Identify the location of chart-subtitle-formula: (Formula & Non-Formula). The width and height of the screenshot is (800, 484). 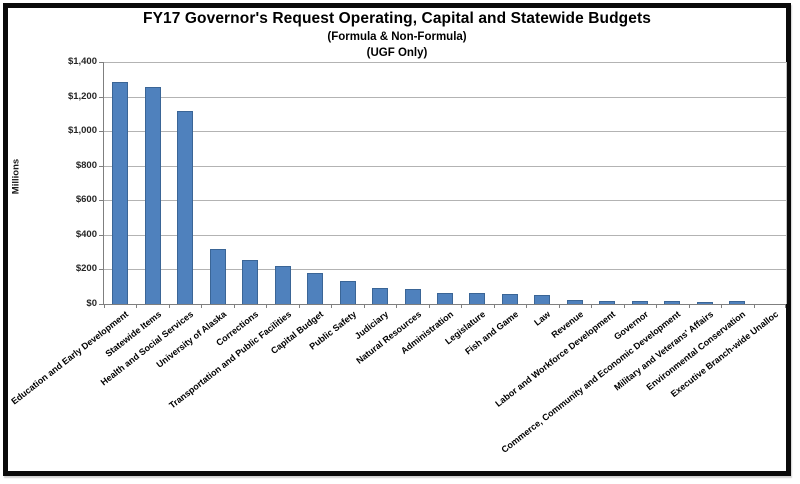
(397, 37).